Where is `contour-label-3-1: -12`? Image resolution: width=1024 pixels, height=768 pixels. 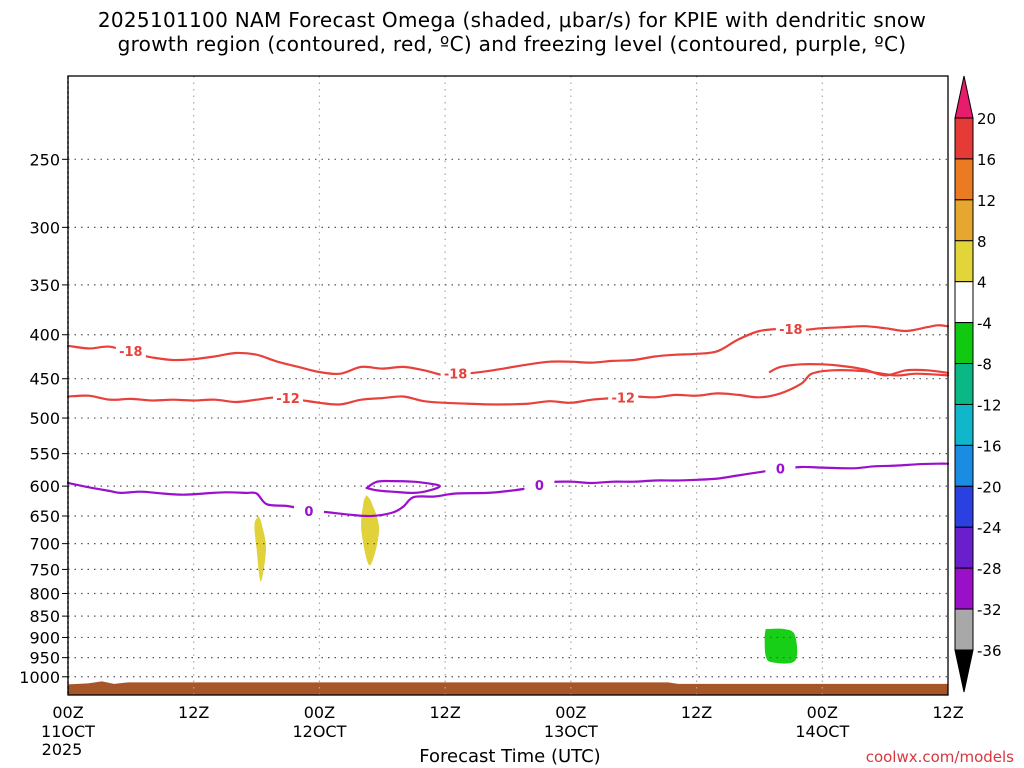
contour-label-3-1: -12 is located at coordinates (288, 399).